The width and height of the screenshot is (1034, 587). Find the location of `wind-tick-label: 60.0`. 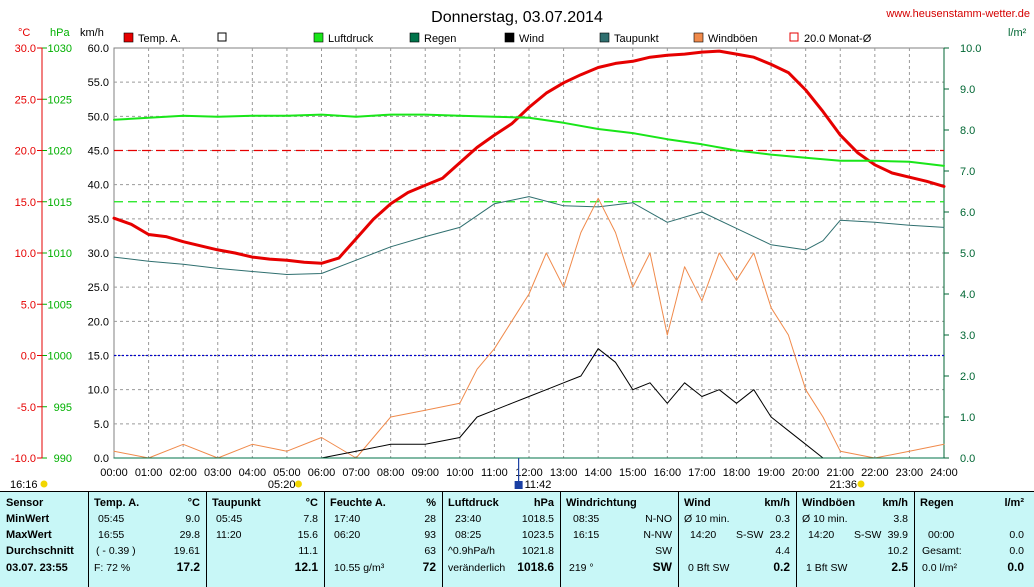

wind-tick-label: 60.0 is located at coordinates (98, 49).